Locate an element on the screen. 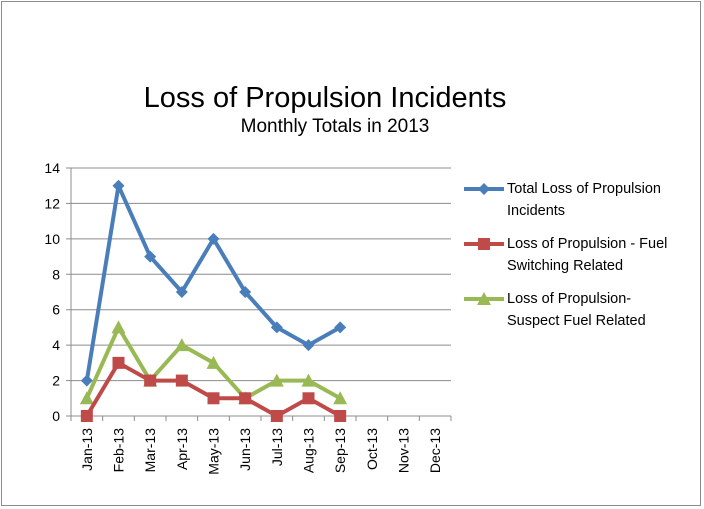  x-tick-label: Nov-13 is located at coordinates (404, 450).